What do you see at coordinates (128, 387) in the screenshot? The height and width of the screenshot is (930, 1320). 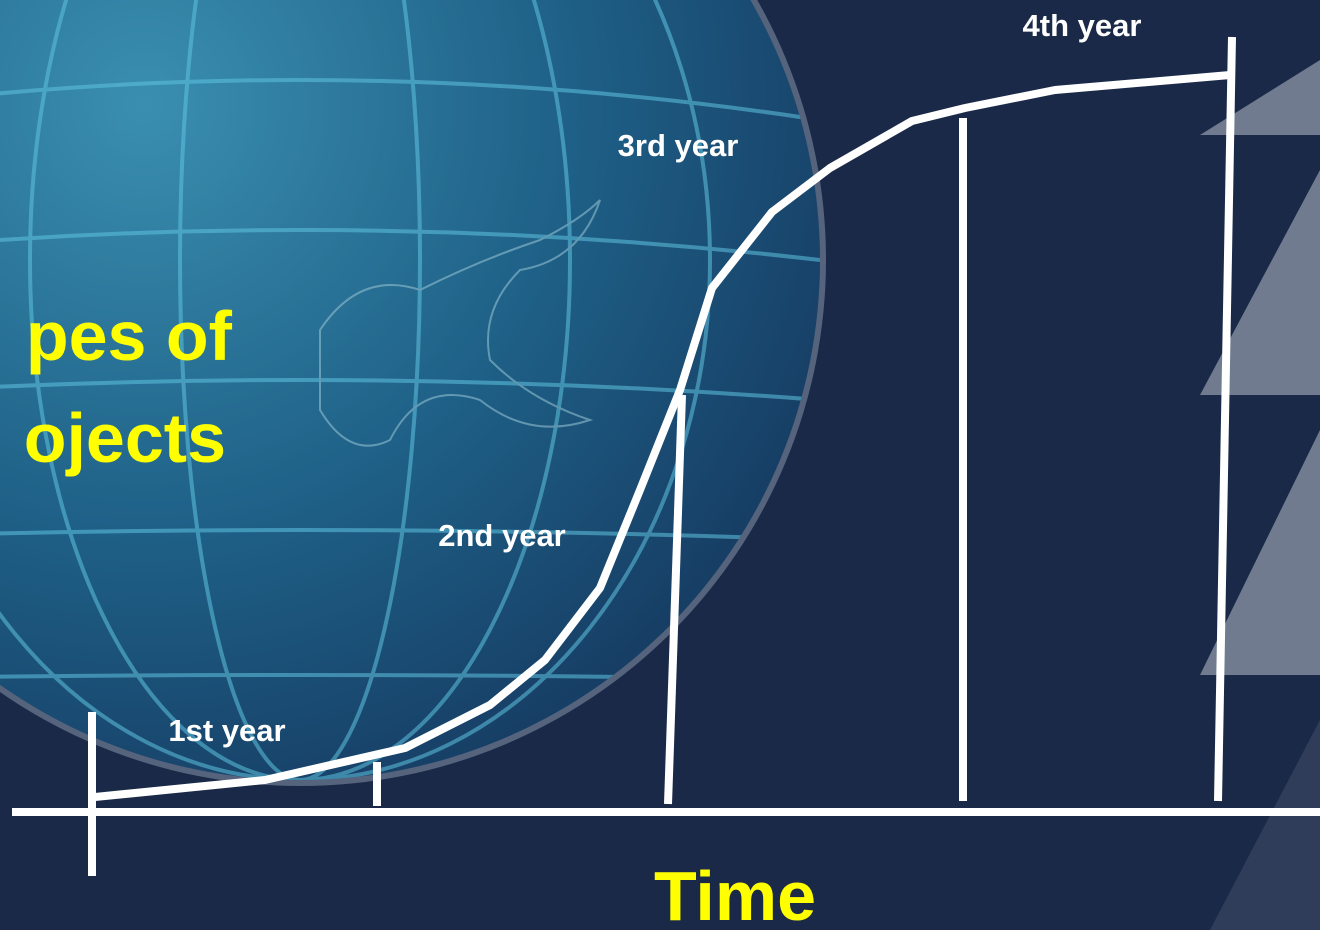 I see `title: pes of ojects` at bounding box center [128, 387].